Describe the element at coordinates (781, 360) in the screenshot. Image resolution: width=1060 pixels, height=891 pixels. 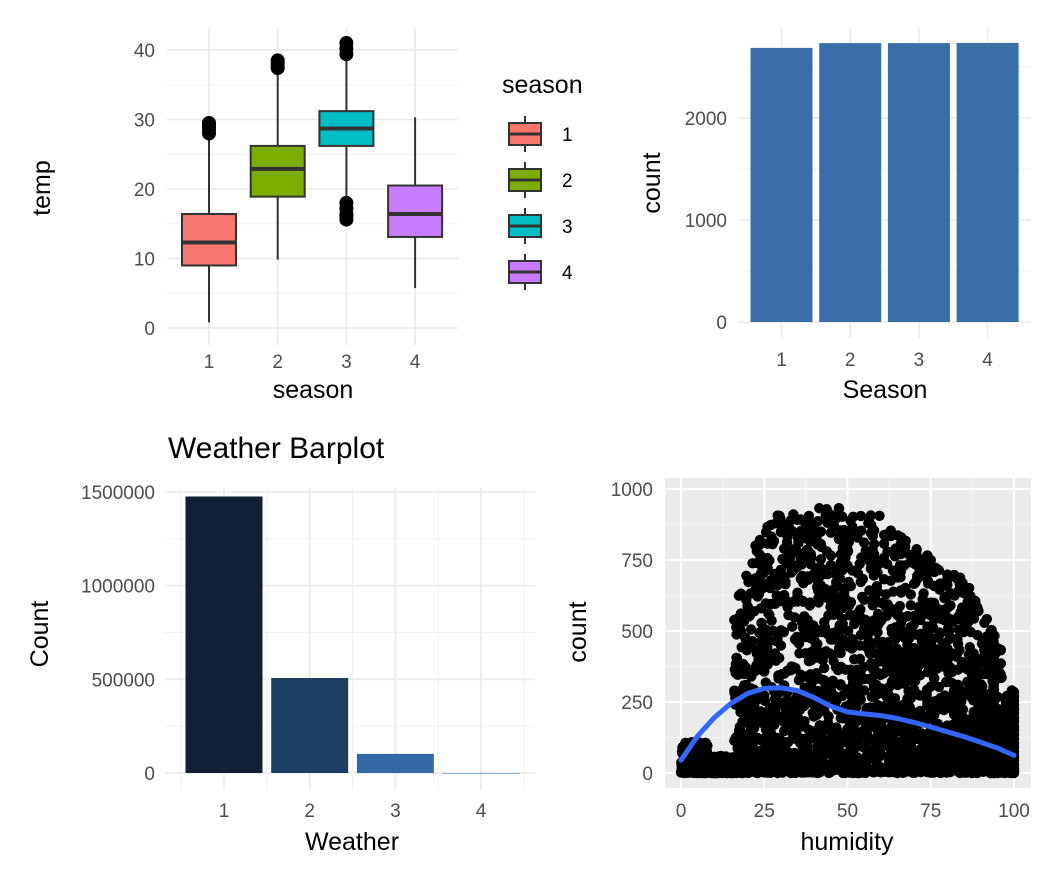
I see `x-tick-label: 1` at that location.